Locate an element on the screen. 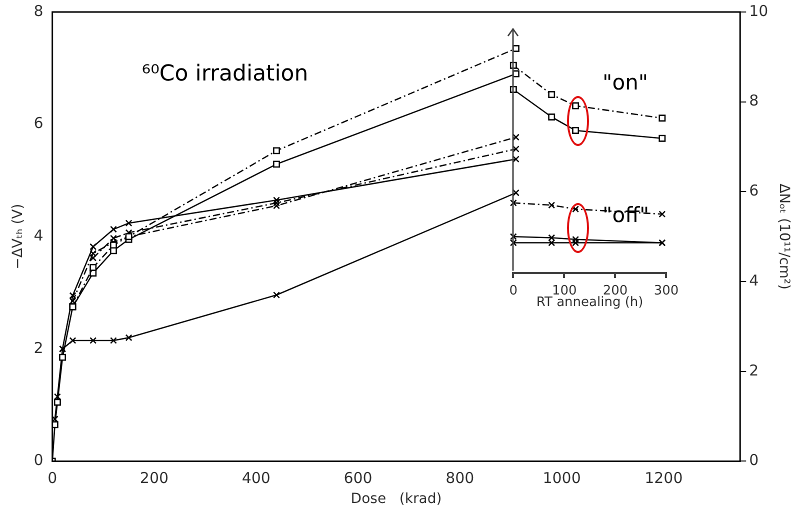 Image resolution: width=802 pixels, height=510 pixels. x-tick-label: 0 is located at coordinates (53, 478).